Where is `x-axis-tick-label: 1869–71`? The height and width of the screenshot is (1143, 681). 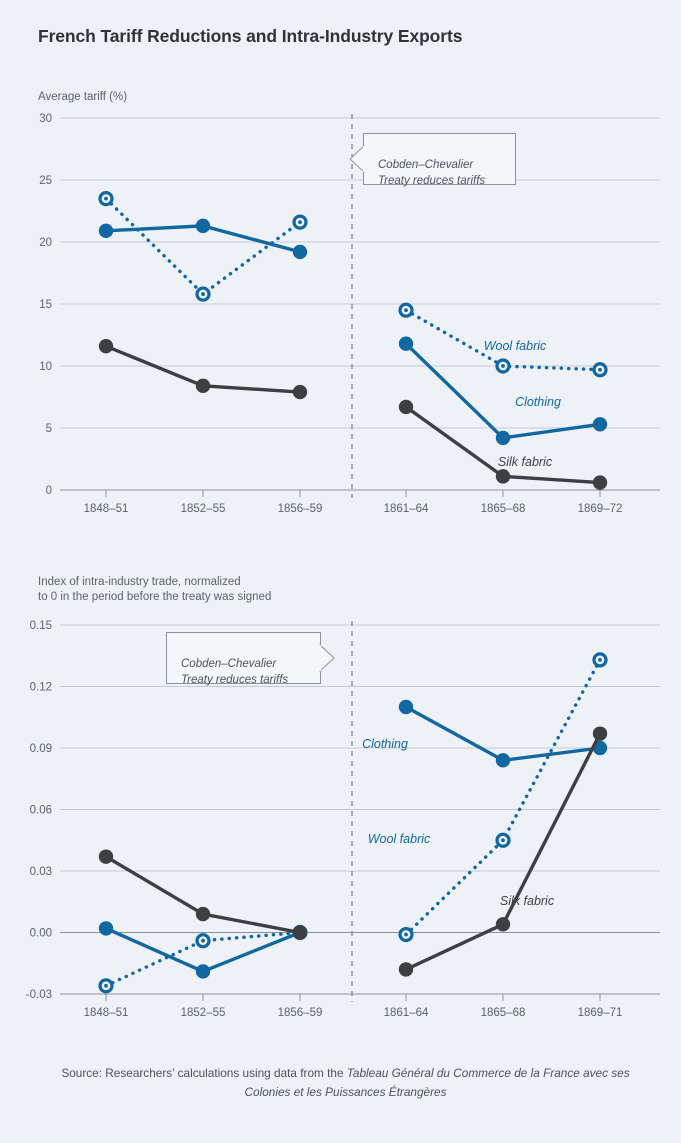
x-axis-tick-label: 1869–71 is located at coordinates (600, 1013).